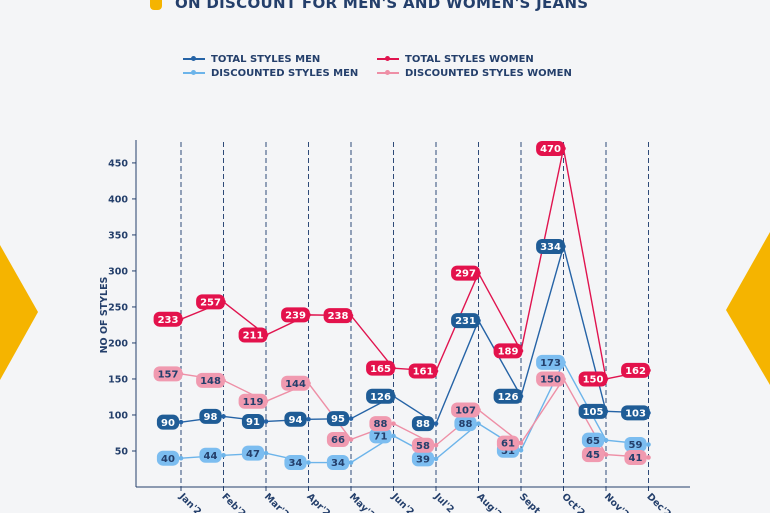  Describe the element at coordinates (296, 463) in the screenshot. I see `data-label: 34` at that location.